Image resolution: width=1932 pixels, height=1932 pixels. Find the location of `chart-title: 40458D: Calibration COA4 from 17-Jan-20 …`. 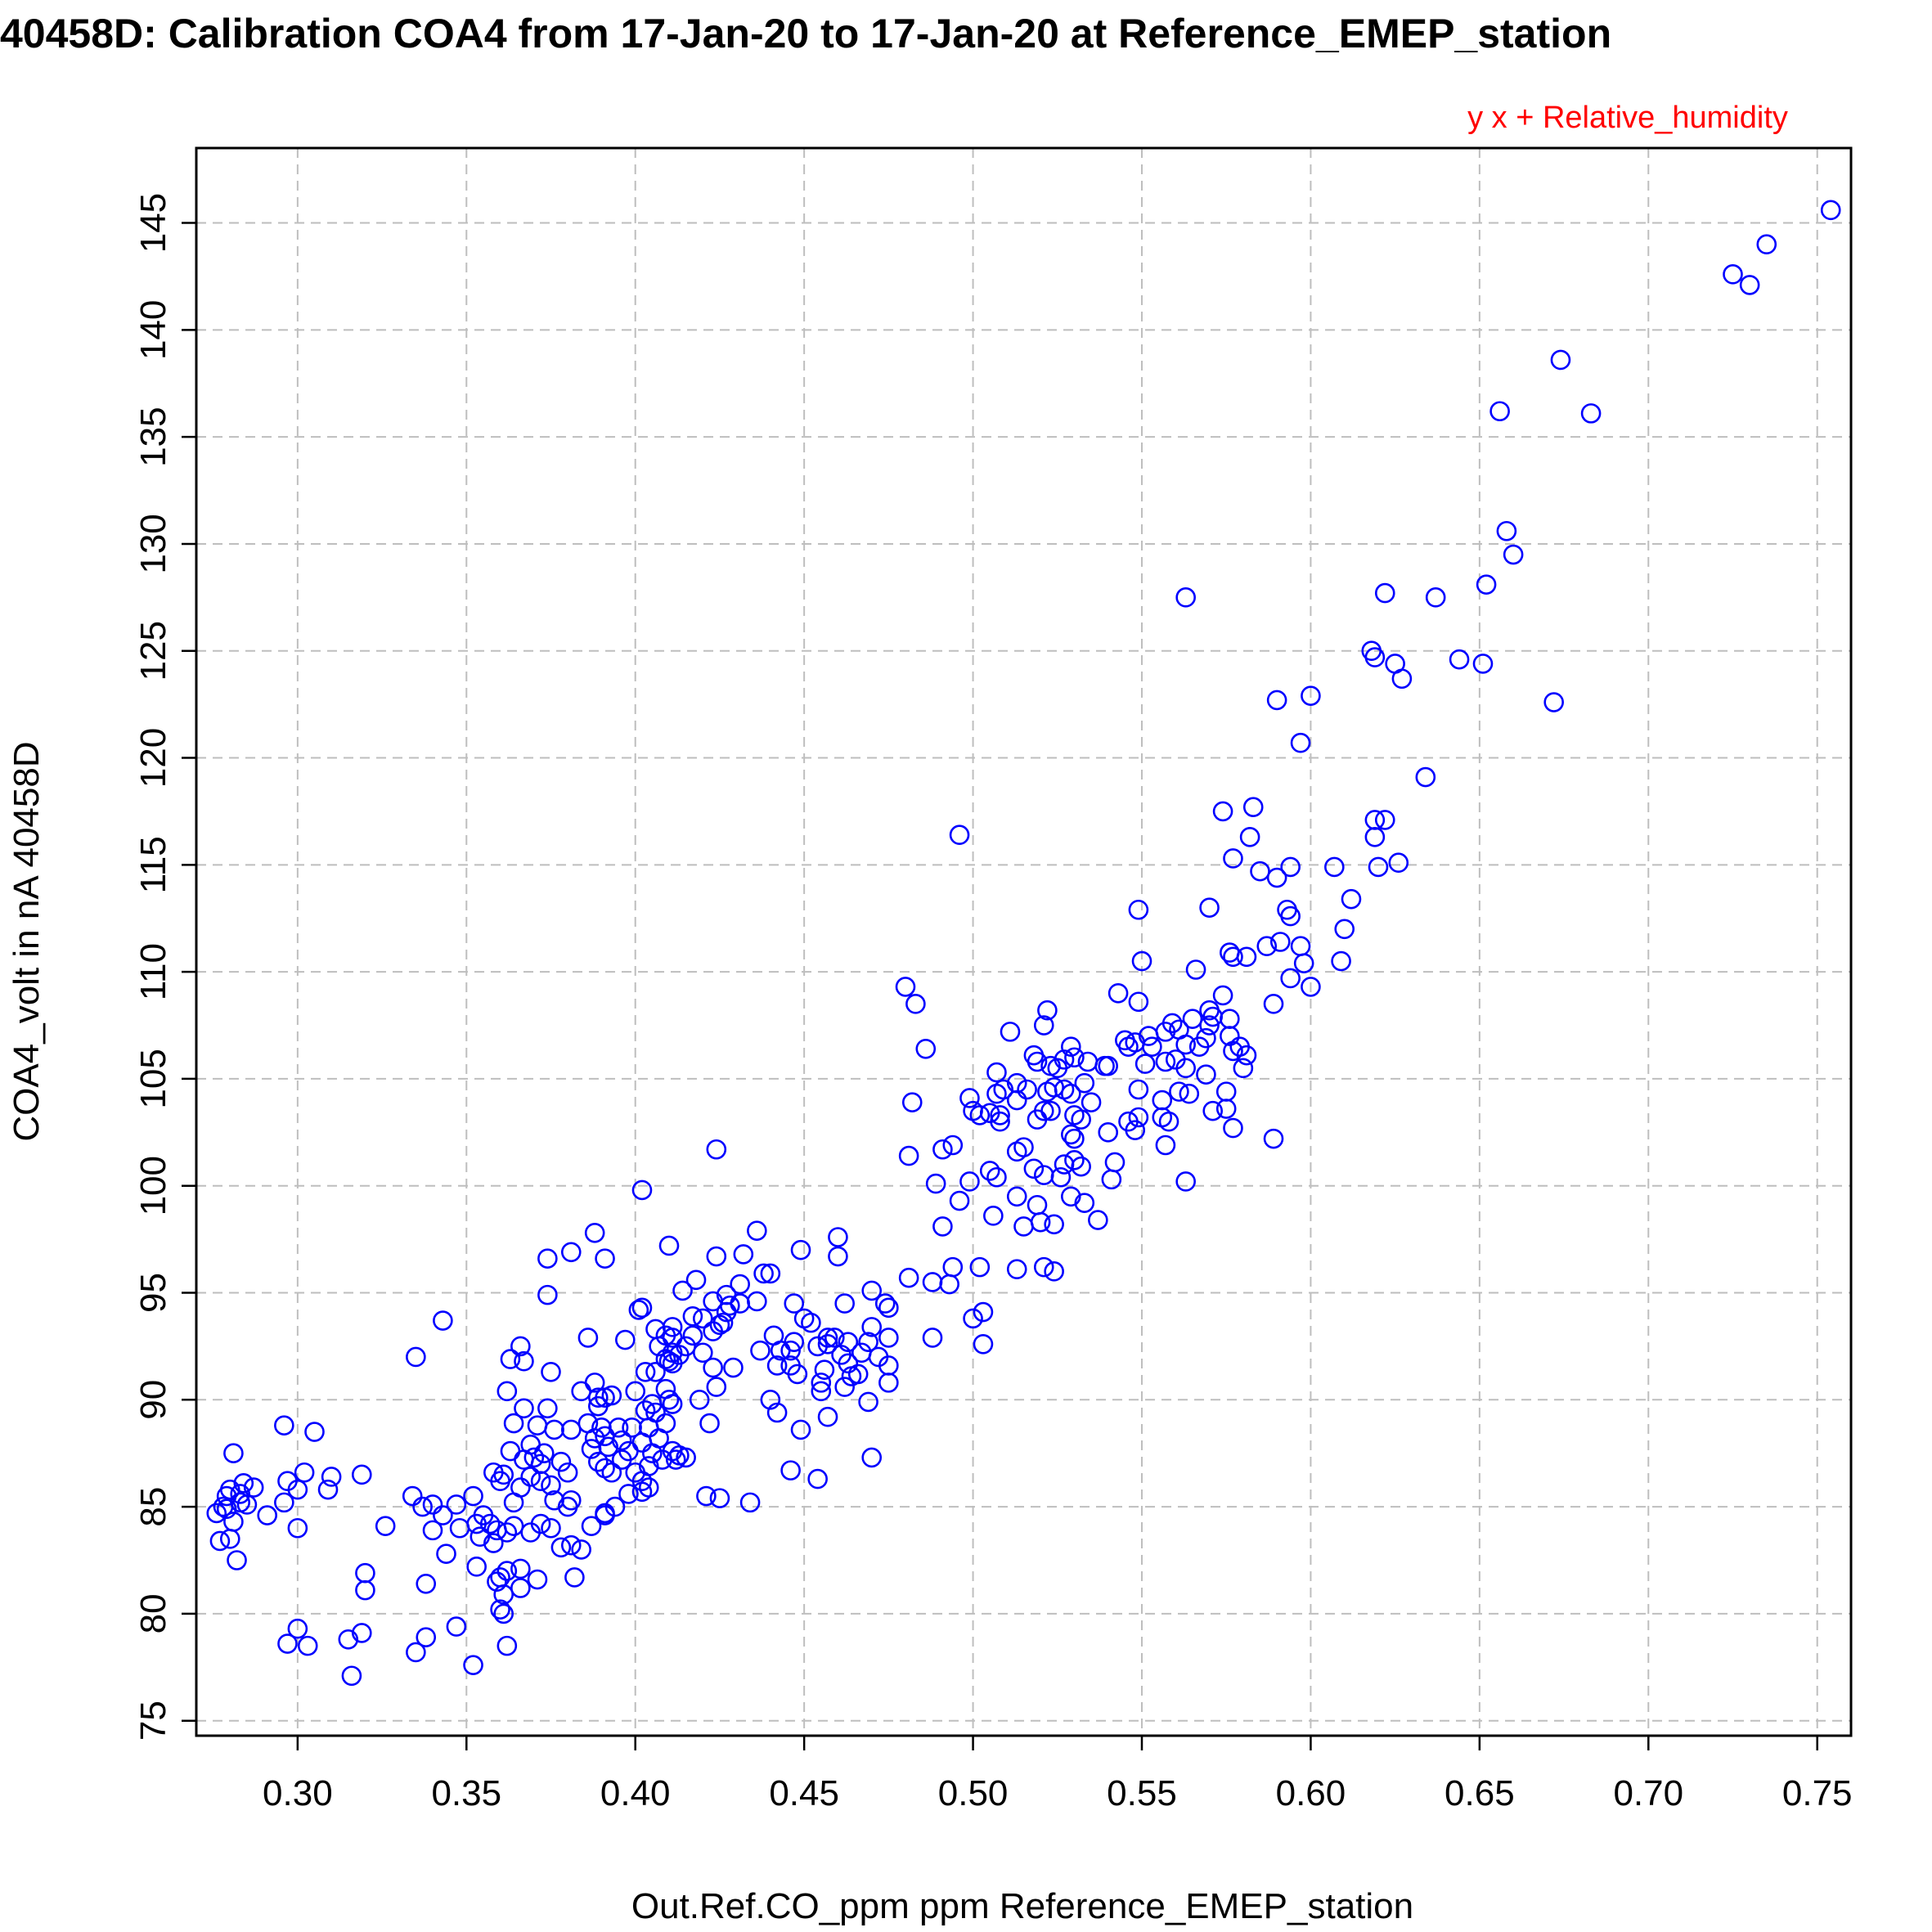

chart-title: 40458D: Calibration COA4 from 17-Jan-20 … is located at coordinates (806, 34).